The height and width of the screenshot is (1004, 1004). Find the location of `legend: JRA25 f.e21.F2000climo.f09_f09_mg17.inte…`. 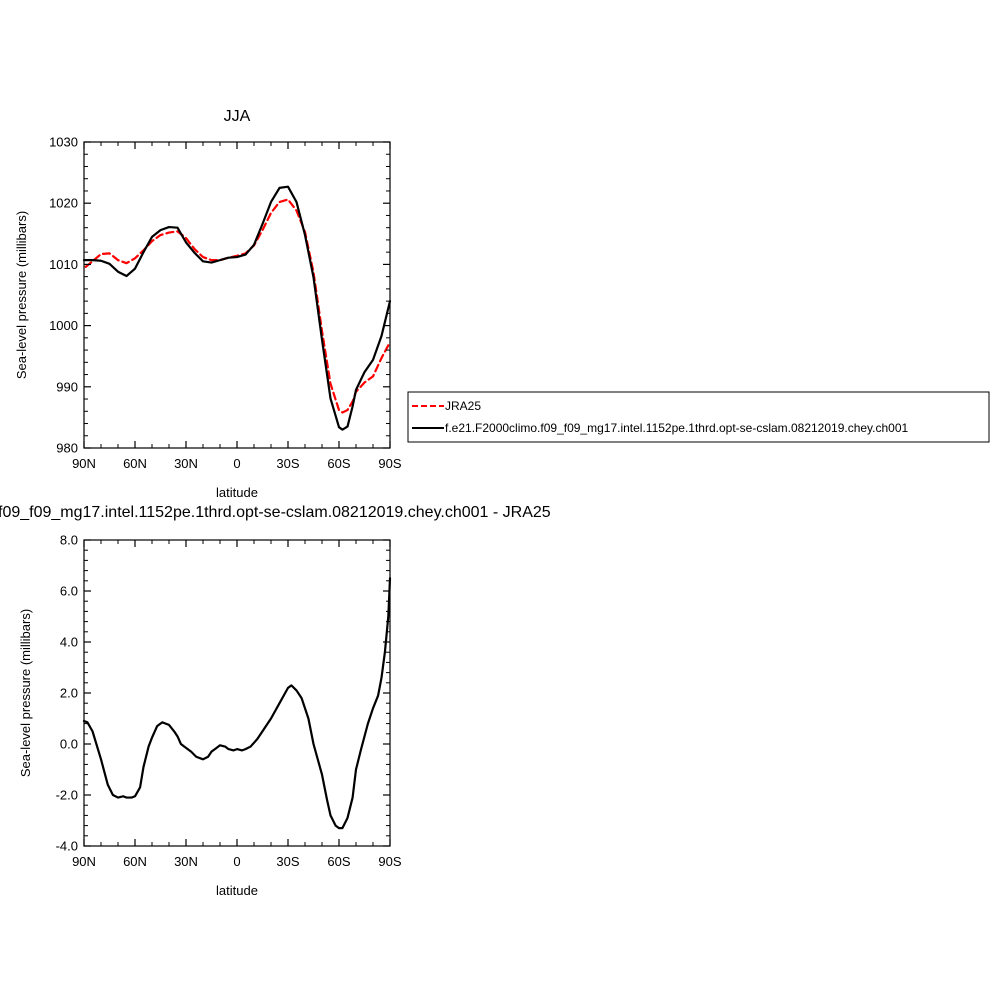

legend: JRA25 f.e21.F2000climo.f09_f09_mg17.inte… is located at coordinates (698, 417).